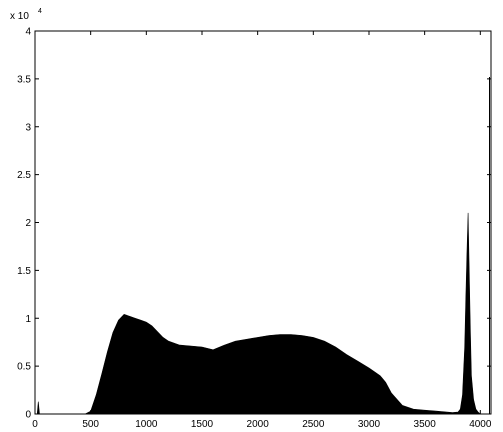 This screenshot has width=503, height=432. Describe the element at coordinates (24, 367) in the screenshot. I see `y-tick-label: 0.5` at that location.